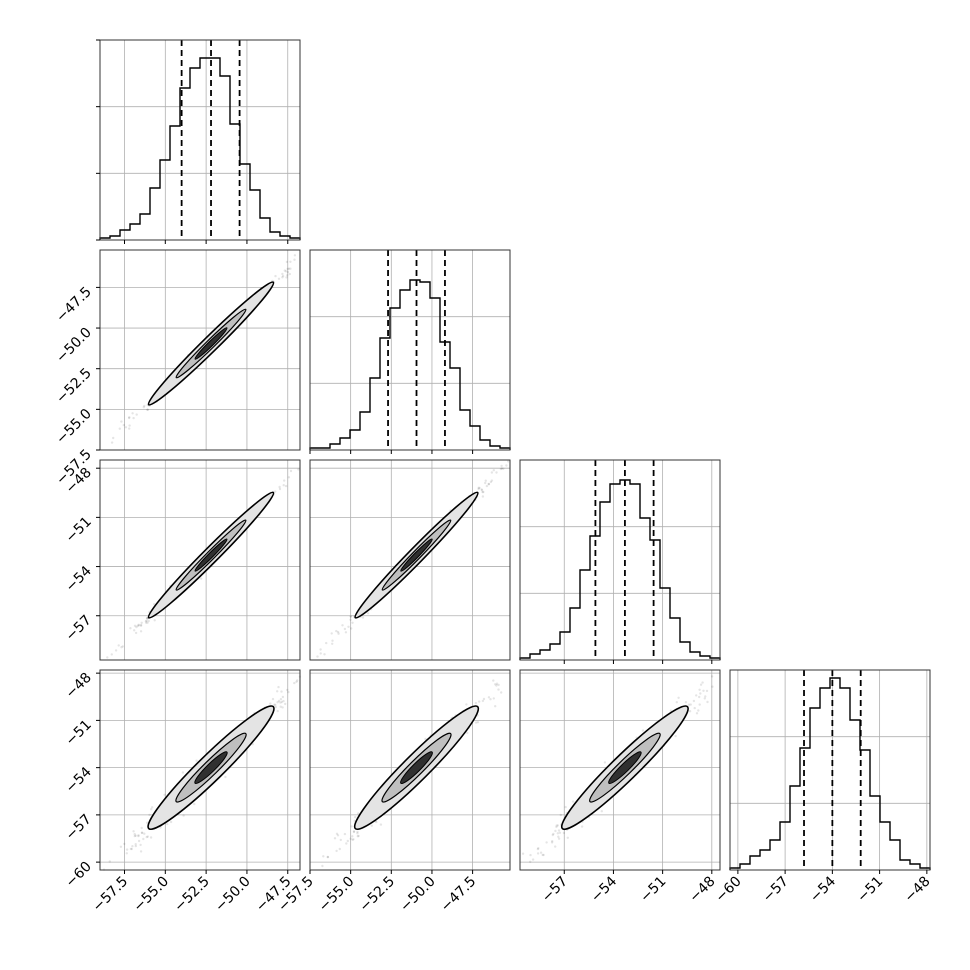 This screenshot has height=970, width=970. I want to click on x-tick-label: −52.5, so click(377, 895).